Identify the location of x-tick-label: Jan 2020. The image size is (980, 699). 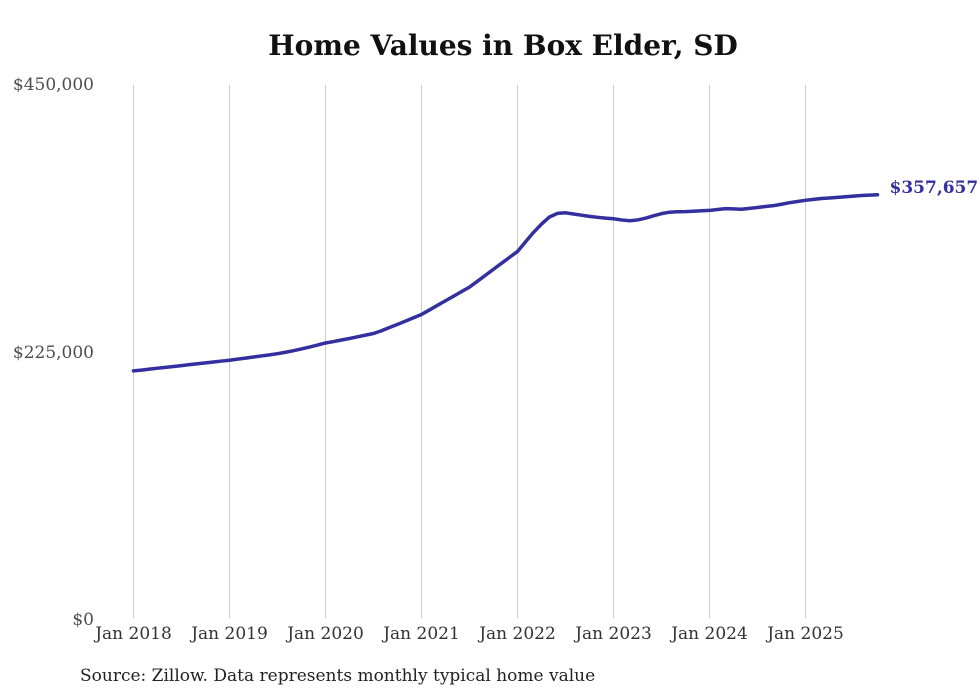
(325, 634).